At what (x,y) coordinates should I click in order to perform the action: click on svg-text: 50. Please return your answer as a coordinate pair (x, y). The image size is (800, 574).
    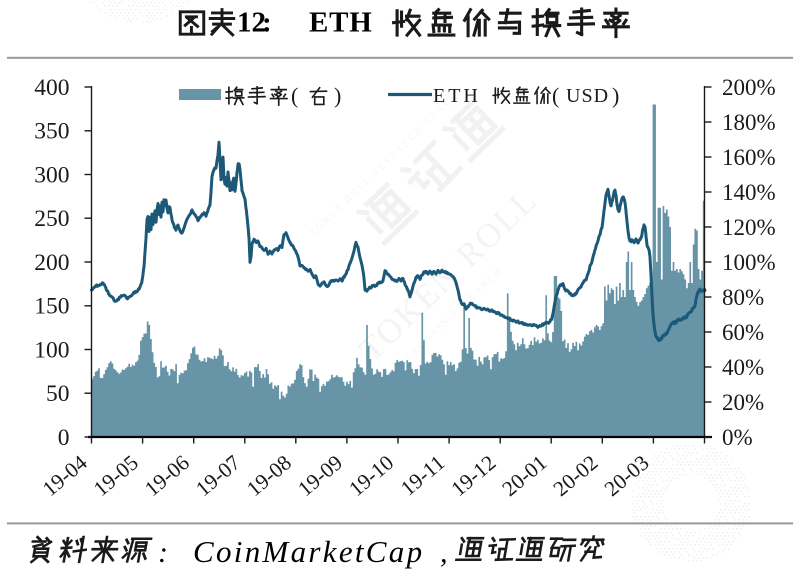
    Looking at the image, I should click on (58, 394).